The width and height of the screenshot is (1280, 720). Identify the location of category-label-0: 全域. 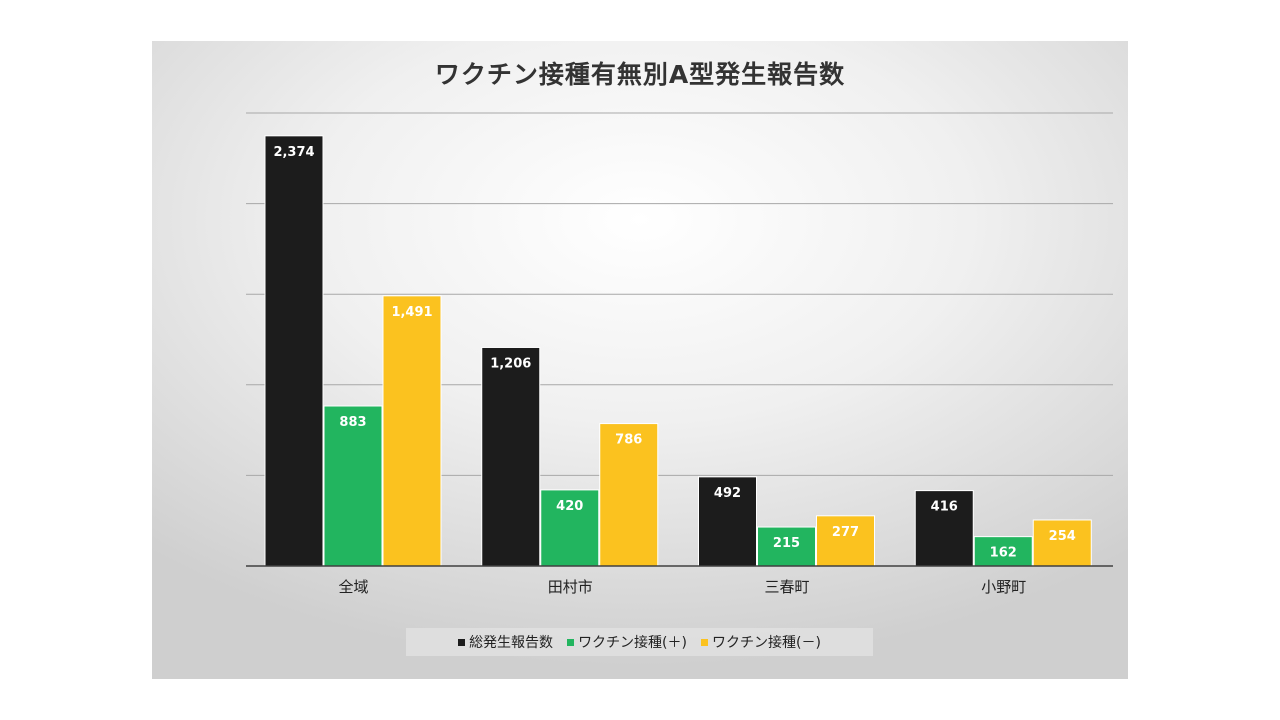
(353, 587).